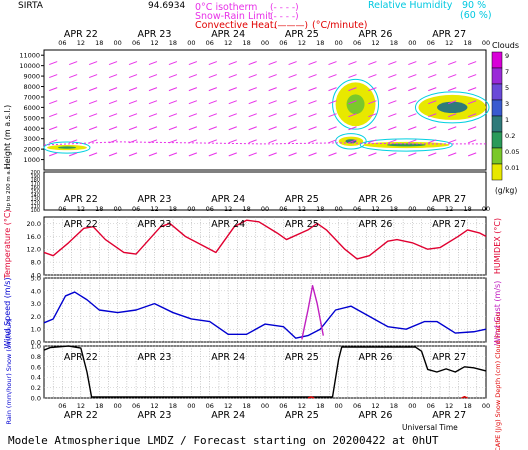  I want to click on y-tick-label: 16.0, so click(34, 237).